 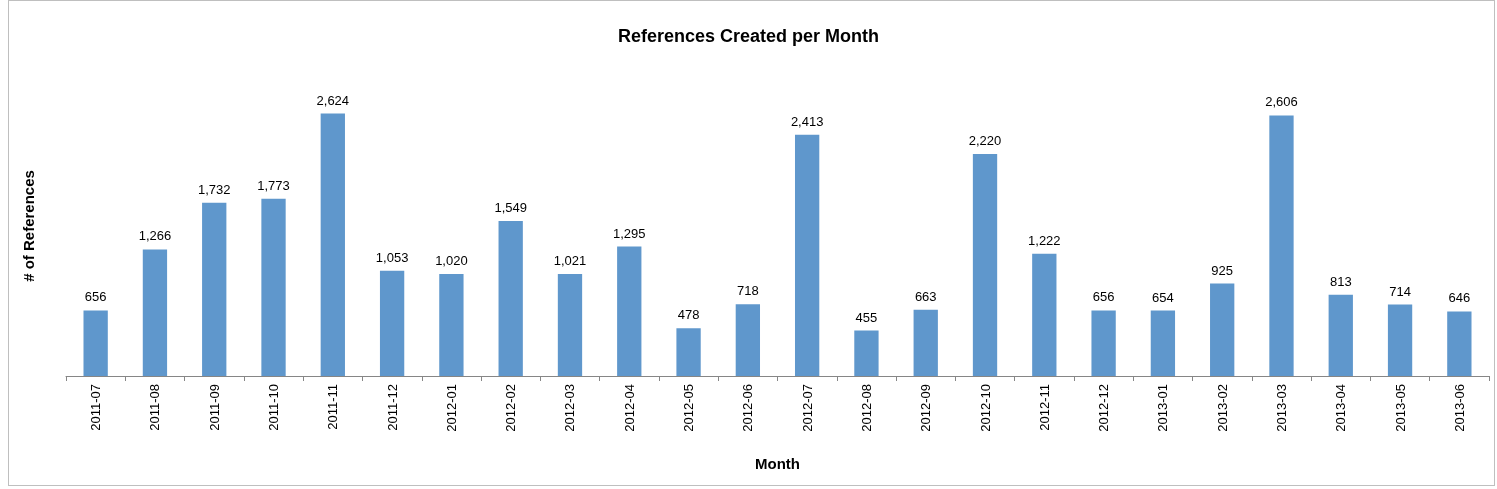 I want to click on x-tick-label: 2012-11, so click(x=1044, y=407).